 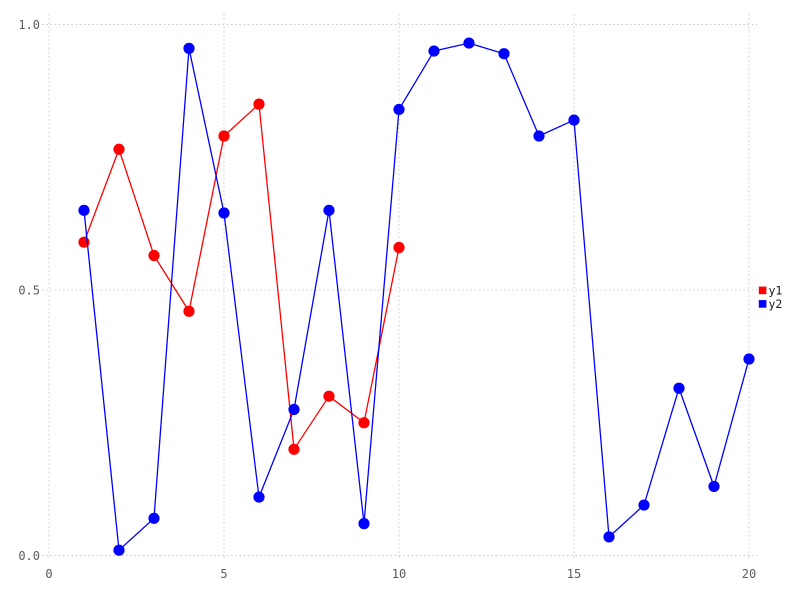 What do you see at coordinates (776, 304) in the screenshot?
I see `legend-label-y2: y2` at bounding box center [776, 304].